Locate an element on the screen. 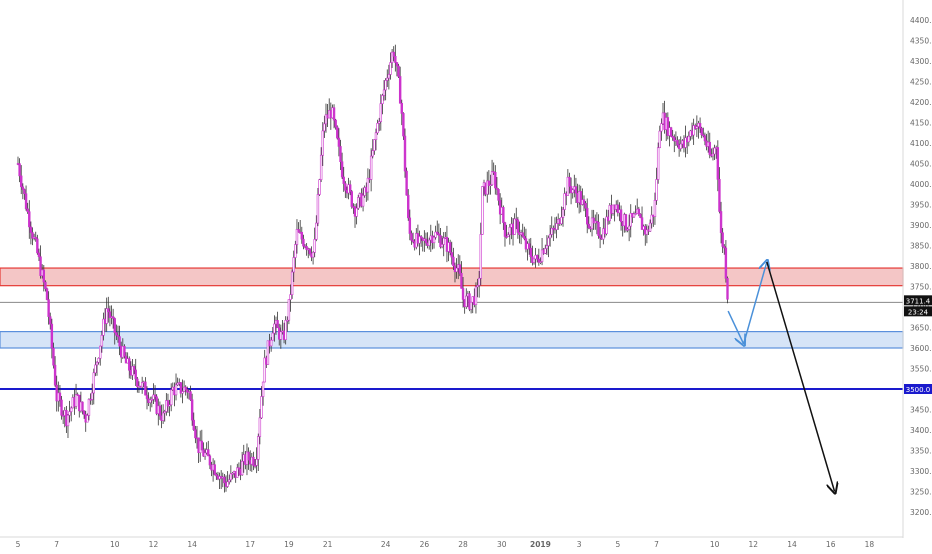  time-tick-label: 30 is located at coordinates (502, 544).